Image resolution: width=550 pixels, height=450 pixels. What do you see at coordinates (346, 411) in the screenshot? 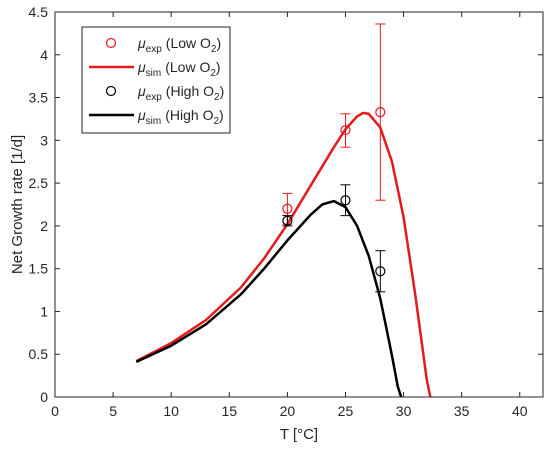
I see `x-tick-label: 25` at bounding box center [346, 411].